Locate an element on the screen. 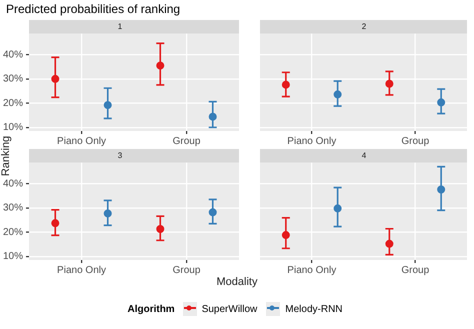 The height and width of the screenshot is (329, 474). text: Predicted probabilities of ranking is located at coordinates (93, 9).